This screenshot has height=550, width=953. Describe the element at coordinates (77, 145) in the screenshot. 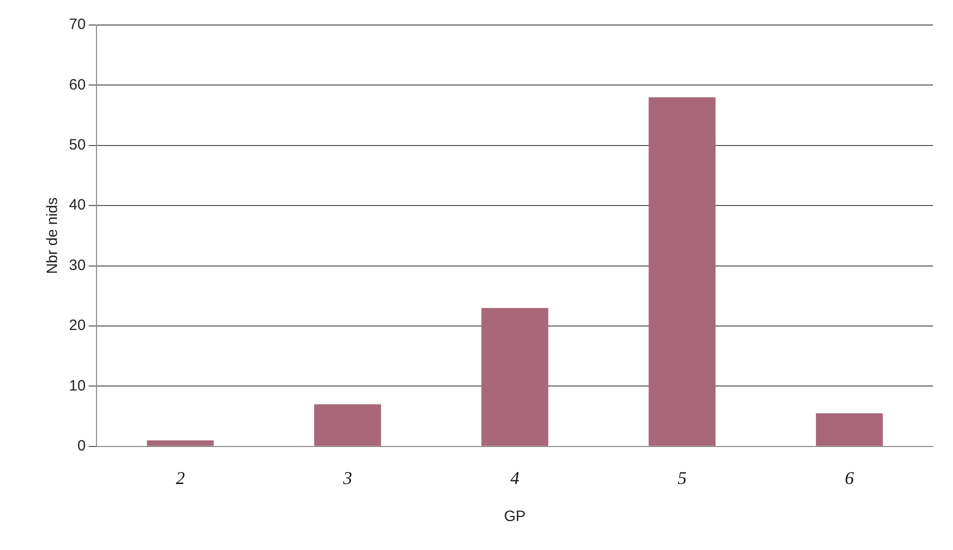

I see `y-tick-label: 50` at that location.